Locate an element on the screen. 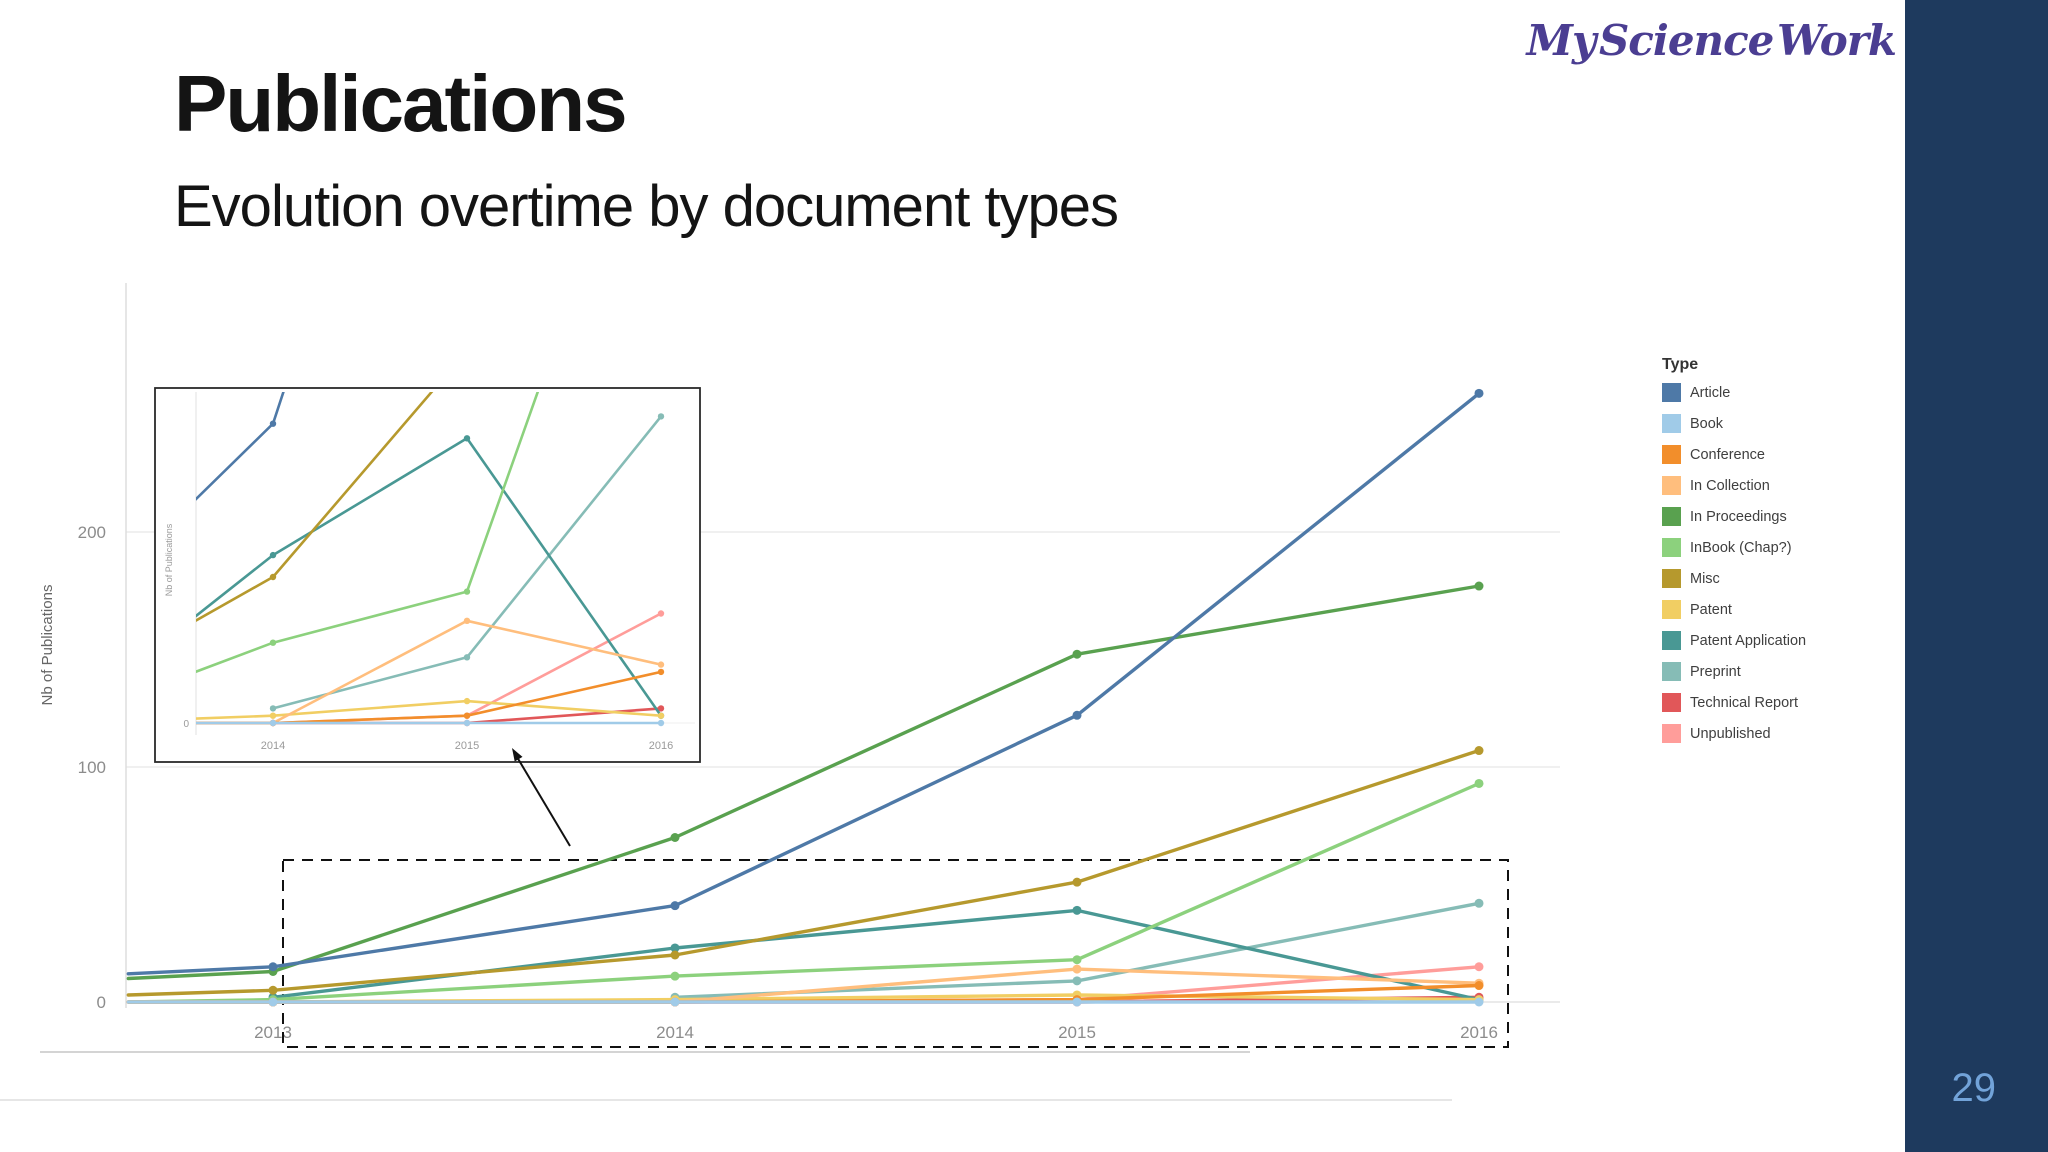 This screenshot has height=1152, width=2048. legend-item-conference: Conference is located at coordinates (1784, 454).